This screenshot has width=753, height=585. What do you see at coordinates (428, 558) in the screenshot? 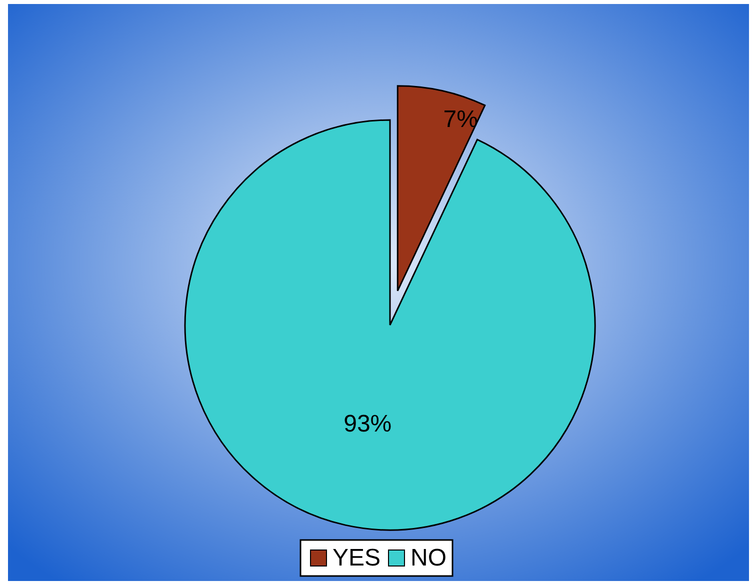
I see `legend-label: NO` at bounding box center [428, 558].